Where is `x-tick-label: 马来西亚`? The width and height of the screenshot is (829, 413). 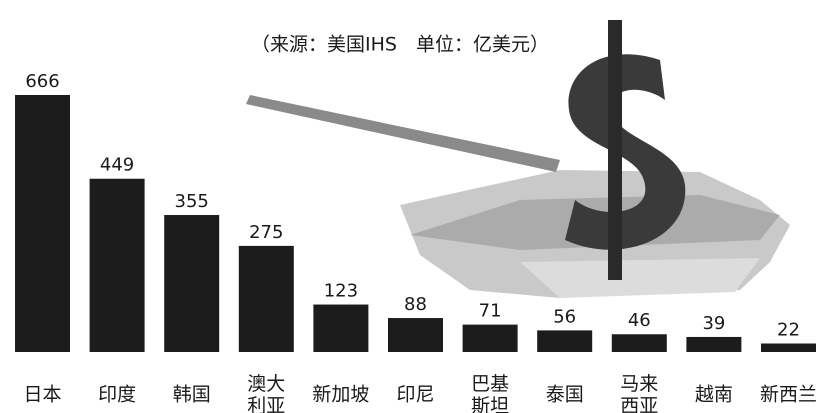
x-tick-label: 马来西亚 is located at coordinates (639, 393).